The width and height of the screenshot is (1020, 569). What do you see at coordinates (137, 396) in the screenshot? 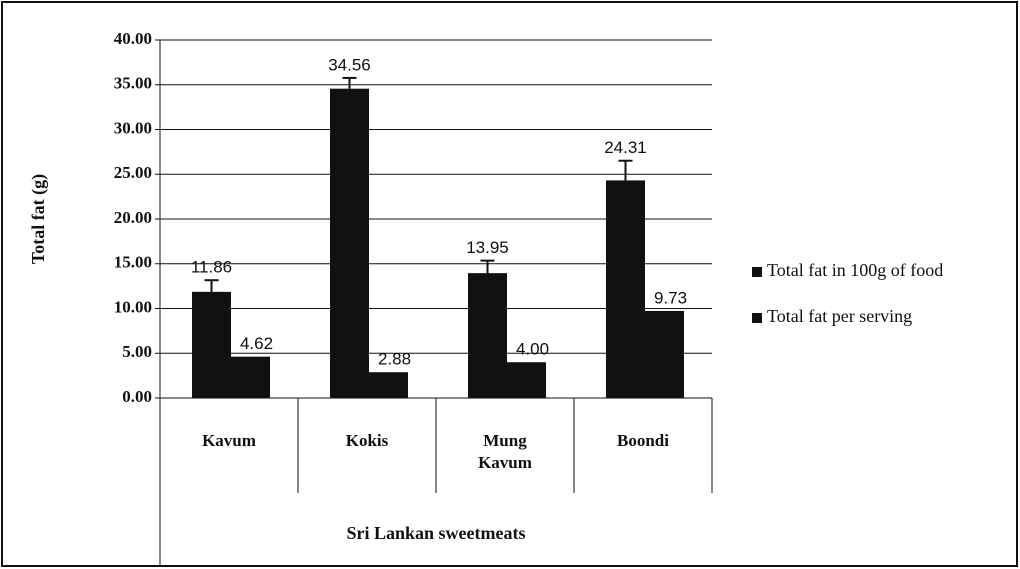
I see `y-tick-label: 0.00` at bounding box center [137, 396].